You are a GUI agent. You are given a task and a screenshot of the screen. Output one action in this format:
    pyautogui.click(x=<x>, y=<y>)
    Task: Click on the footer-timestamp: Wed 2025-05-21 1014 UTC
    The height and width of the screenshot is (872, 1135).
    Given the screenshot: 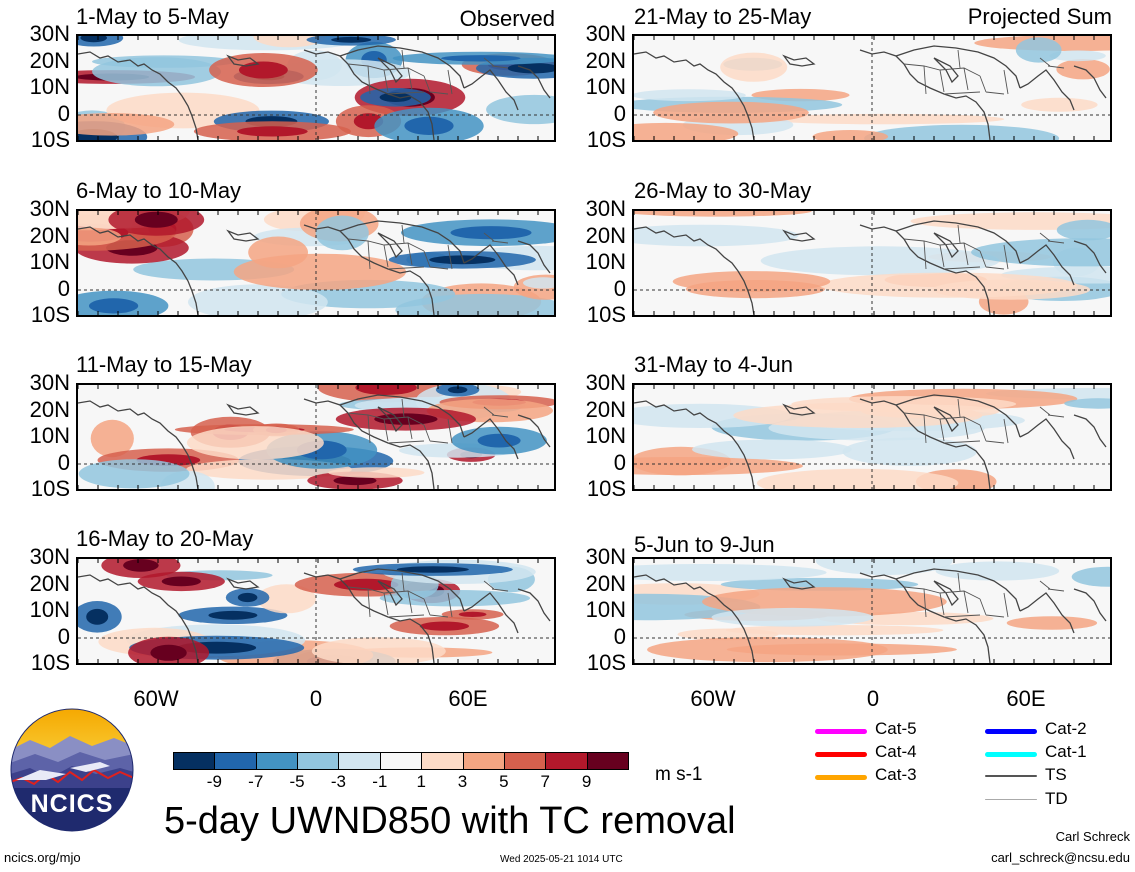 What is the action you would take?
    pyautogui.click(x=561, y=859)
    